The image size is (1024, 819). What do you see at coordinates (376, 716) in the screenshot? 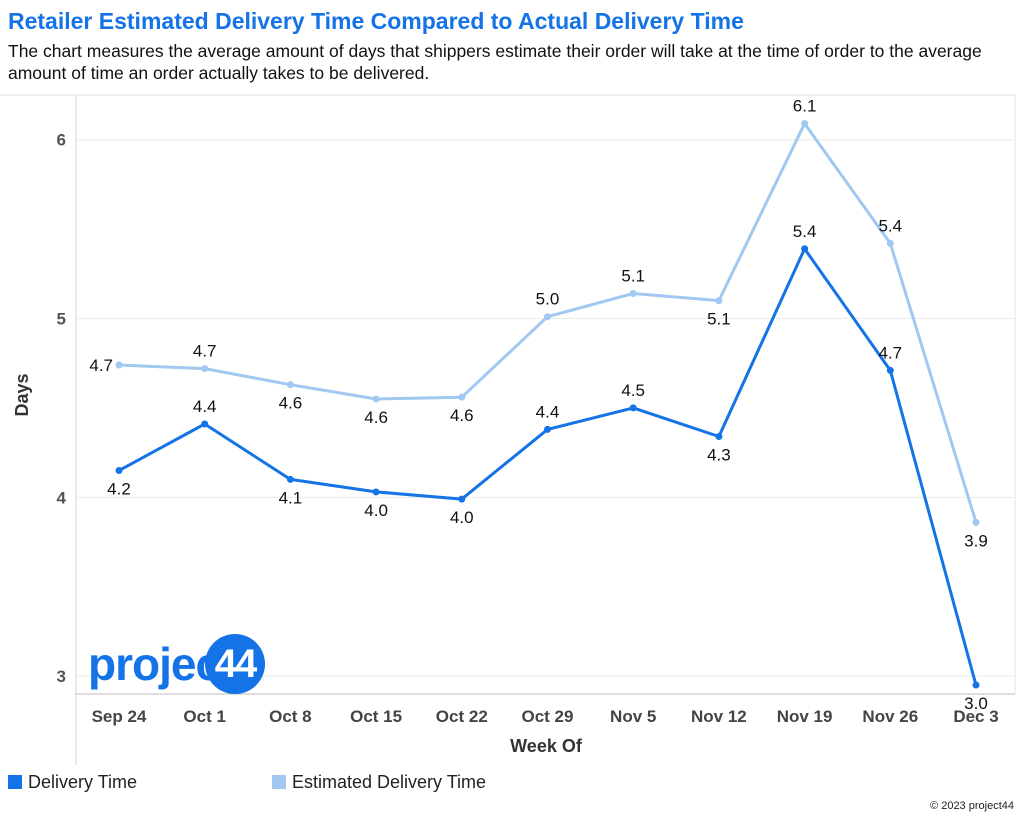
I see `x-tick-label: Oct 15` at bounding box center [376, 716].